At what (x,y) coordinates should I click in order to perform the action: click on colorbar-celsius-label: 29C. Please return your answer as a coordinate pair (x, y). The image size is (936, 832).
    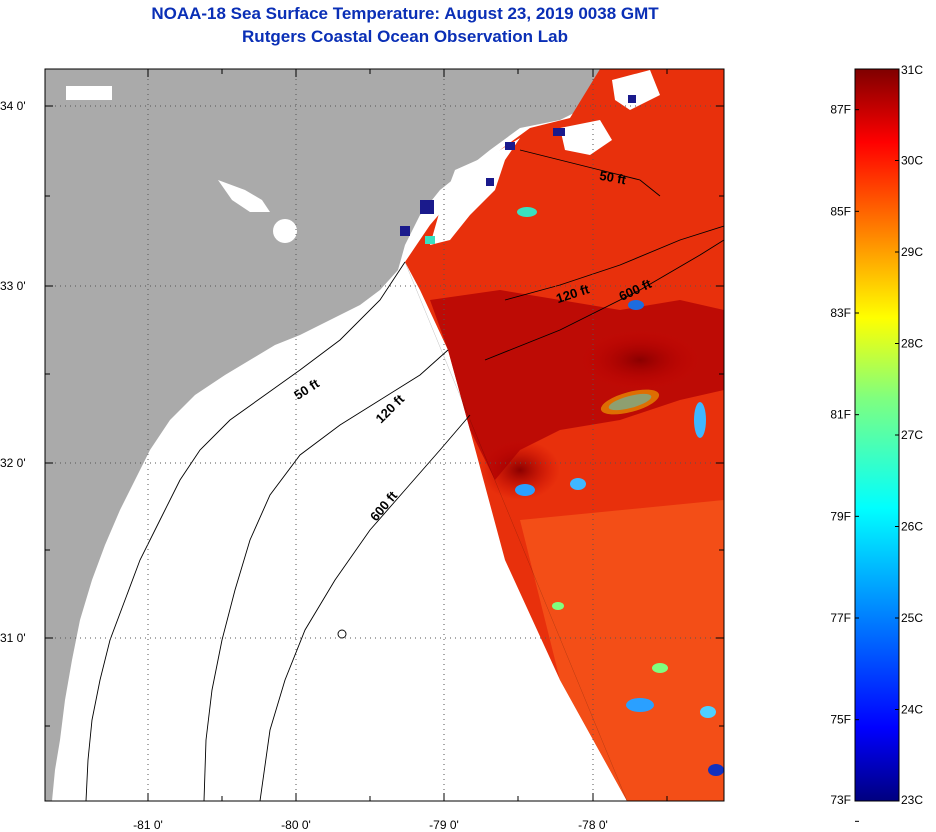
    Looking at the image, I should click on (912, 252).